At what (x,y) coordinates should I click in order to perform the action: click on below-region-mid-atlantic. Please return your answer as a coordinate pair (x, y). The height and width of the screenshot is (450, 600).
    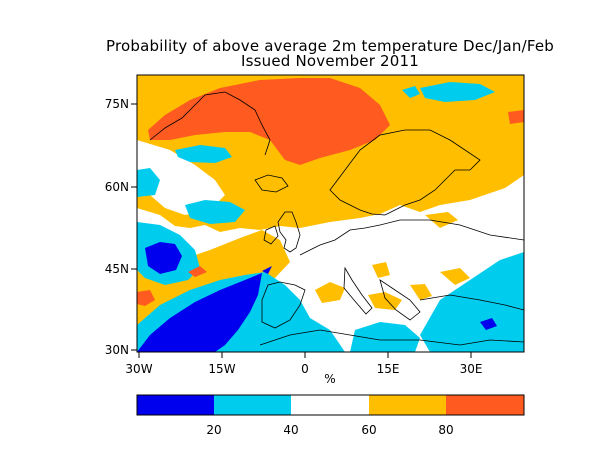
    Looking at the image, I should click on (215, 212).